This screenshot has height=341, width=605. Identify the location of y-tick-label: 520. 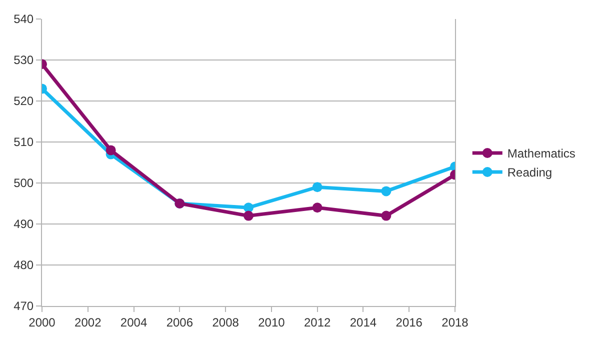
(24, 101).